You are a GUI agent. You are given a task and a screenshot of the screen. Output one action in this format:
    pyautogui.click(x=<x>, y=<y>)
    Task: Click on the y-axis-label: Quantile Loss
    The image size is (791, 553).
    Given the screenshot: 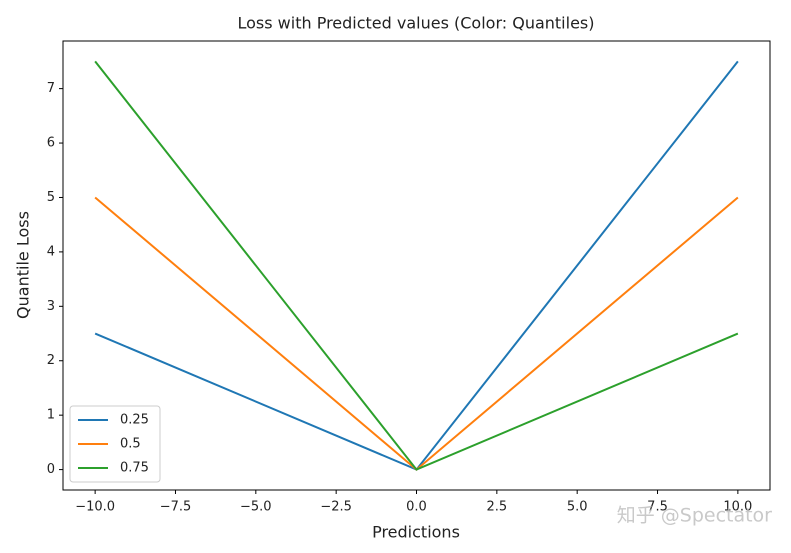 What is the action you would take?
    pyautogui.click(x=23, y=265)
    